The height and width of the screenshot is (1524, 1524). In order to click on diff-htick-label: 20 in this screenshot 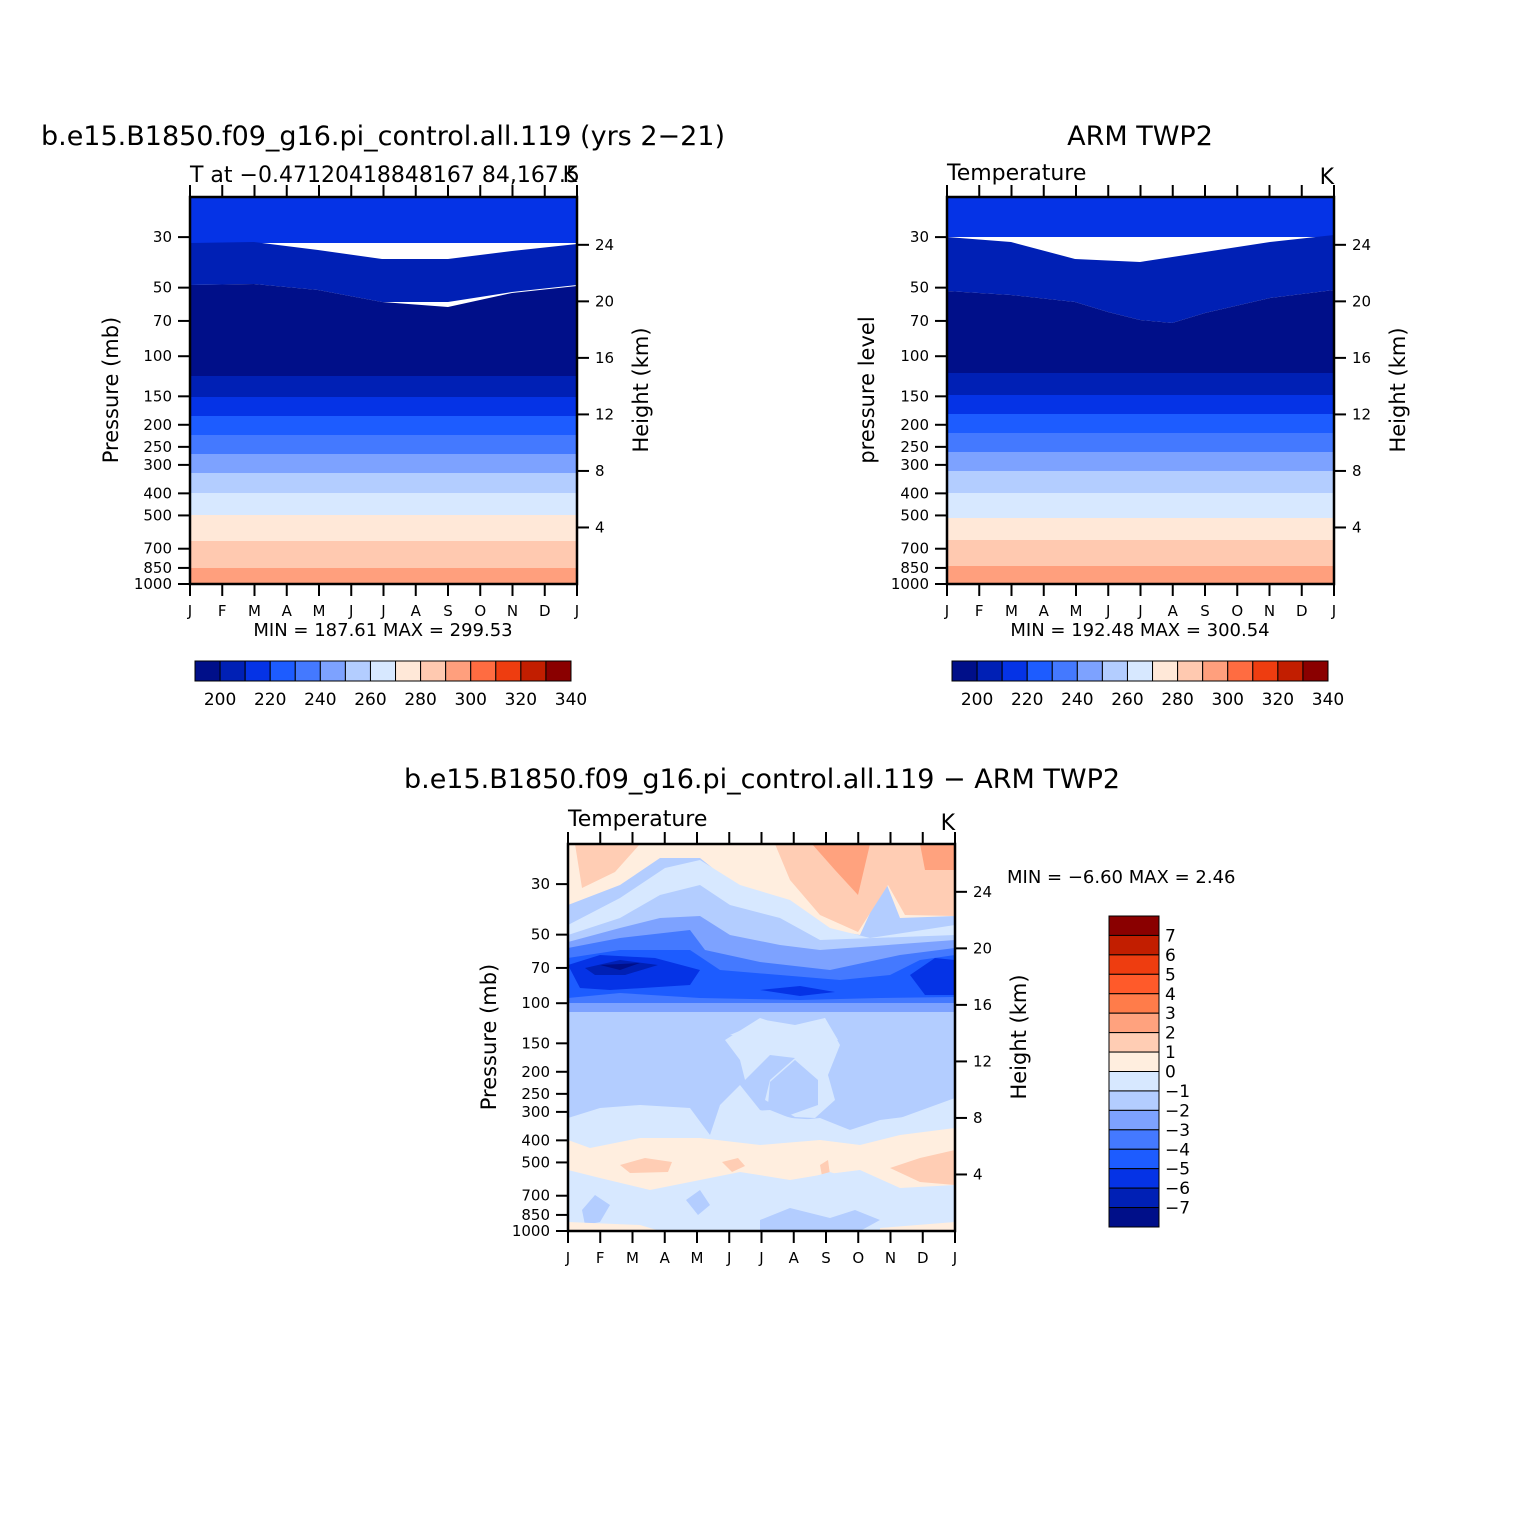, I will do `click(982, 948)`.